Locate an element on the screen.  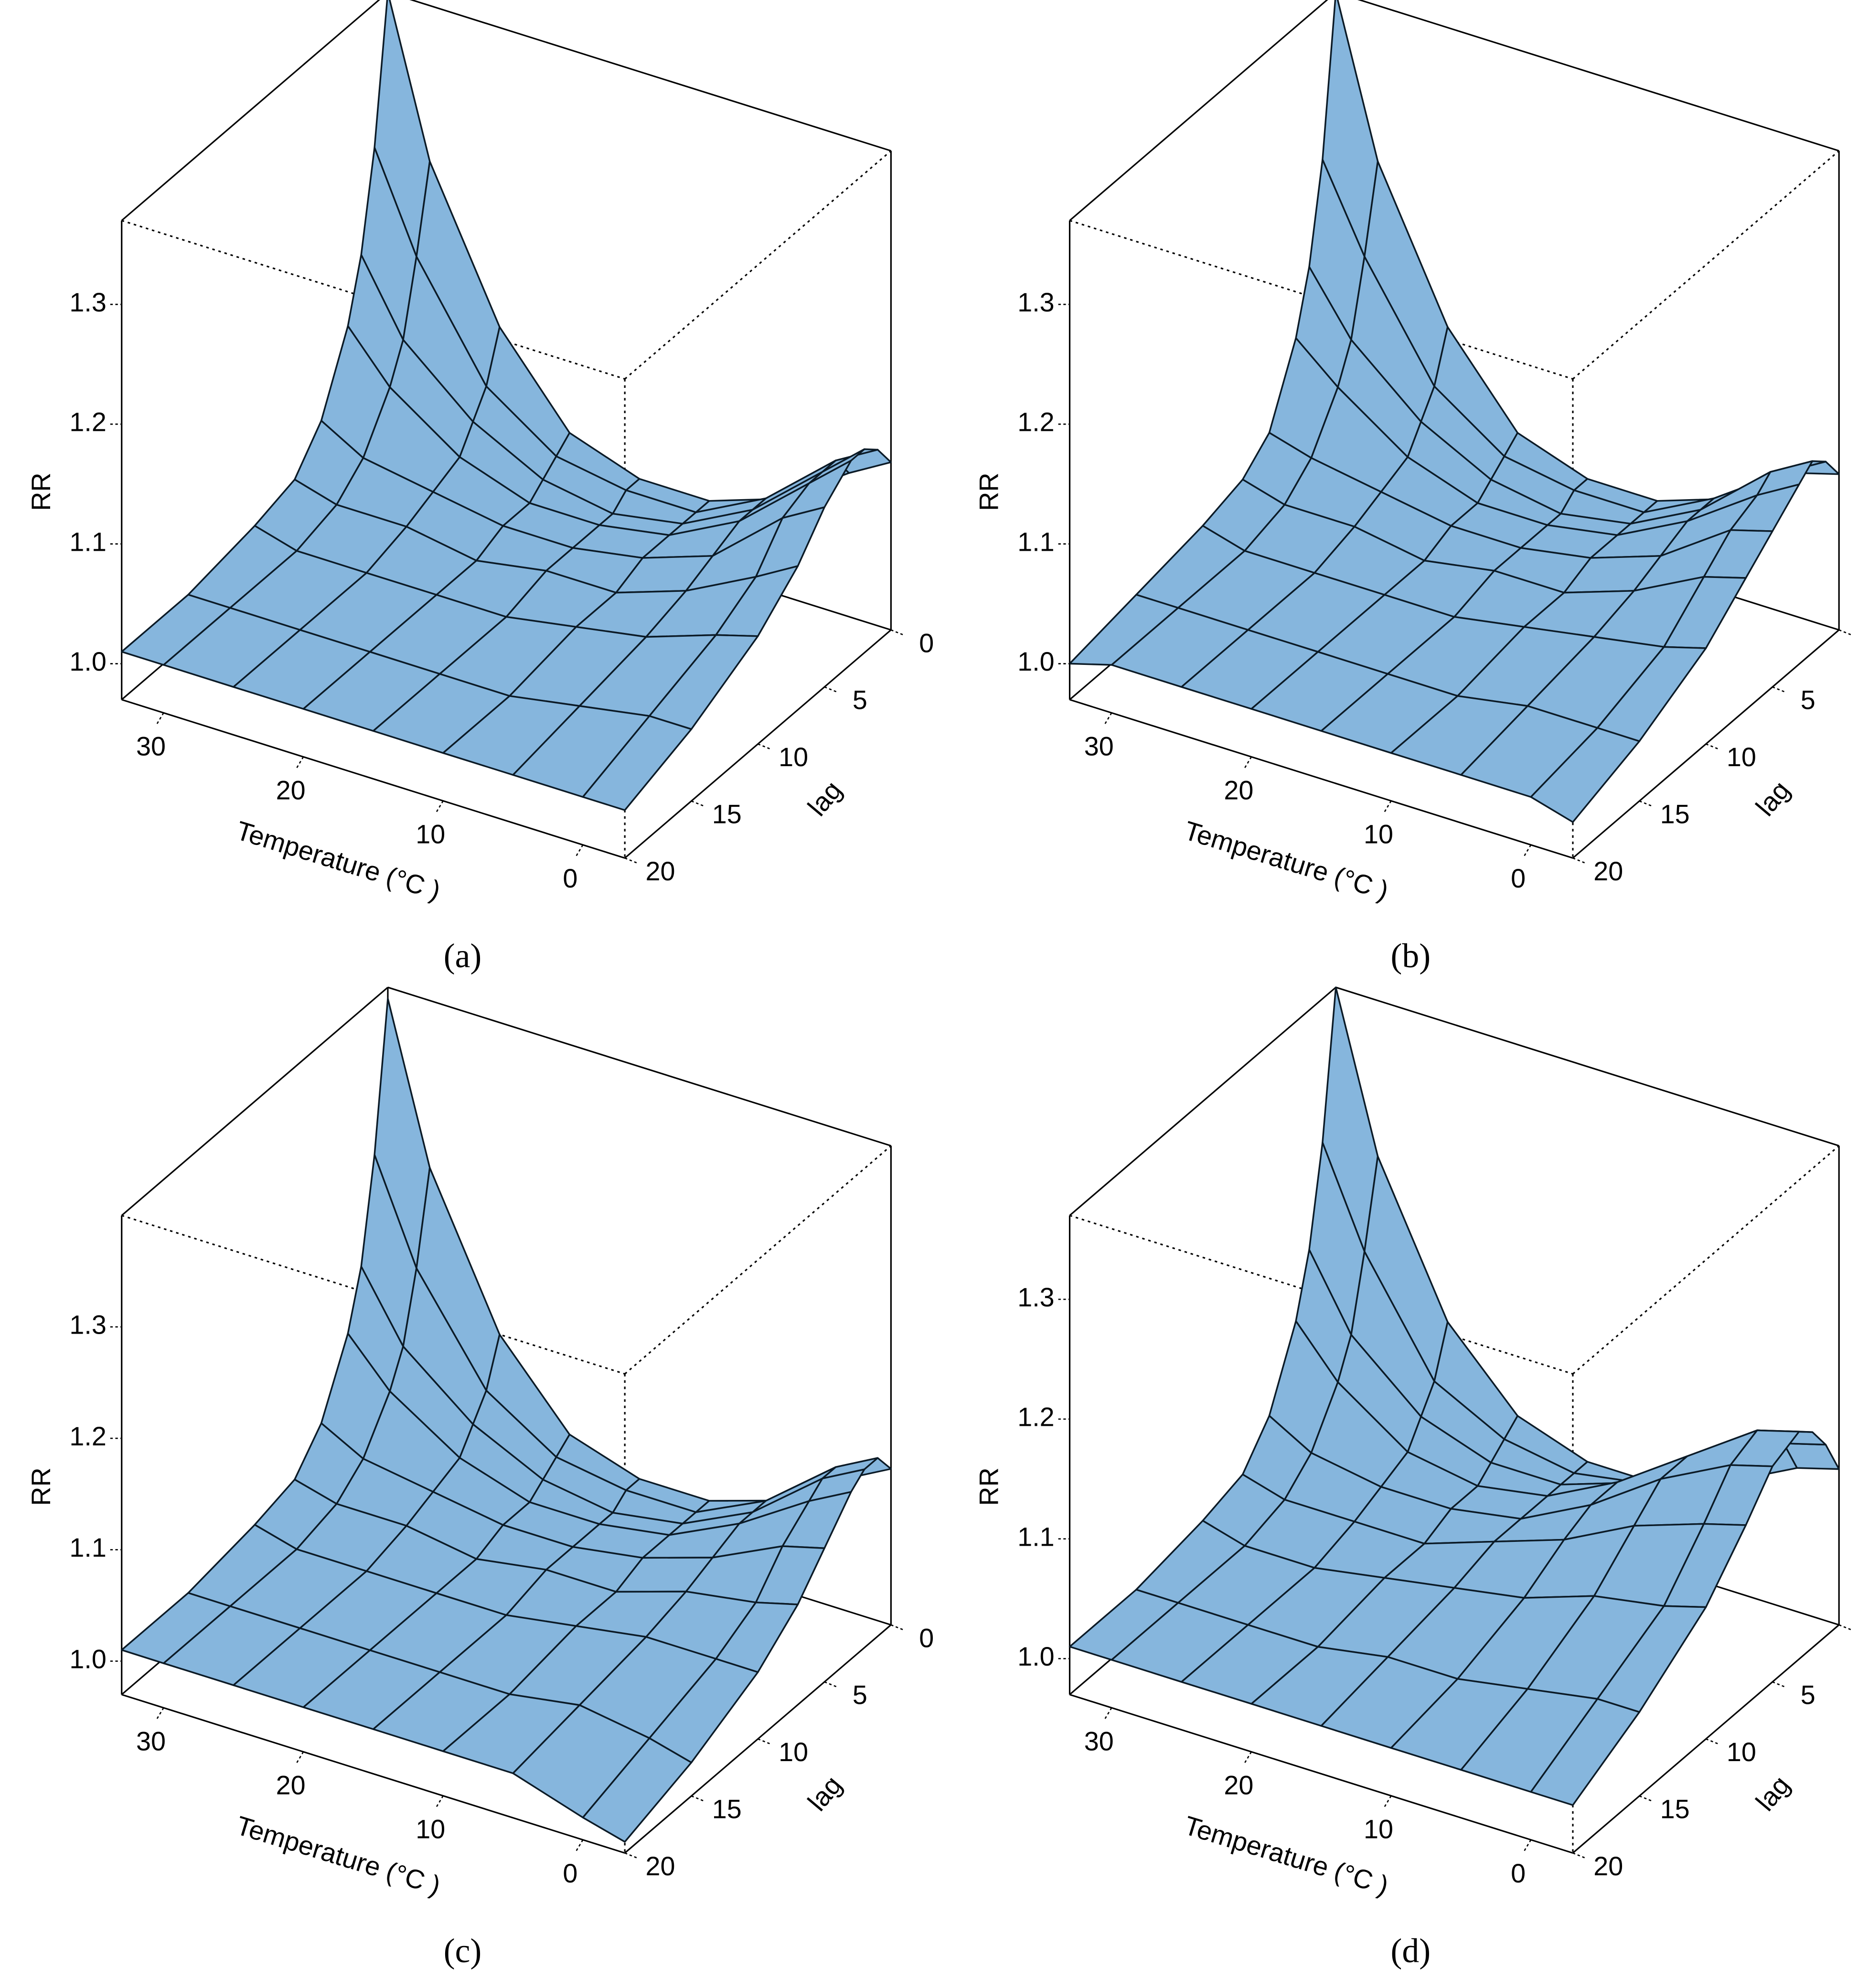
caption: (c) is located at coordinates (462, 1951).